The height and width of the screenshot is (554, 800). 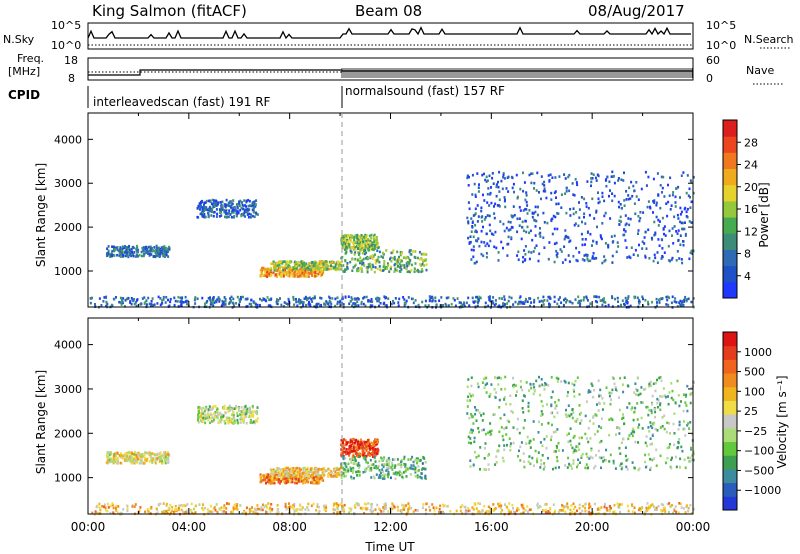 What do you see at coordinates (41, 422) in the screenshot?
I see `velocity-ylabel: Slant Range [km]` at bounding box center [41, 422].